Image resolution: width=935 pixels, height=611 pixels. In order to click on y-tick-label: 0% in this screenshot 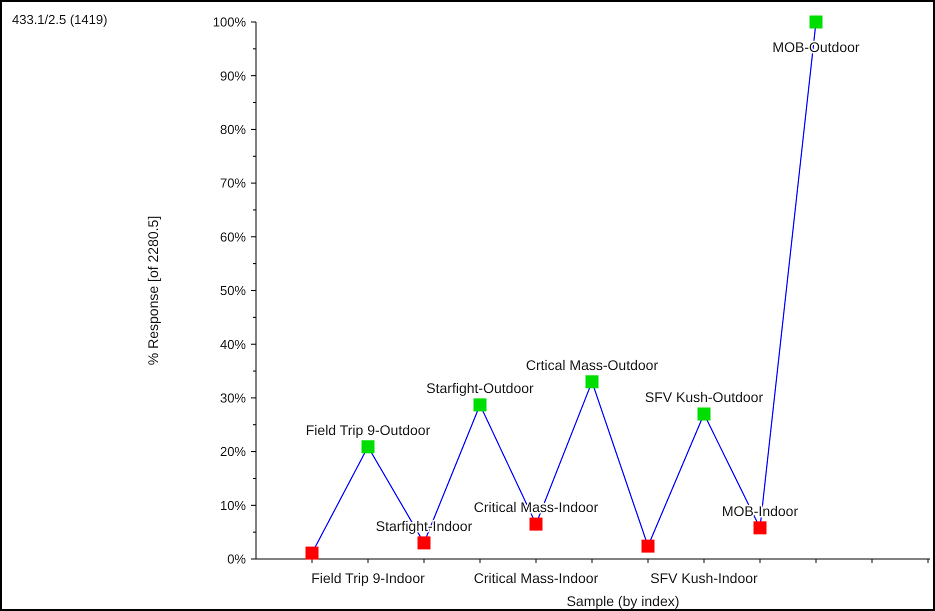, I will do `click(236, 559)`.